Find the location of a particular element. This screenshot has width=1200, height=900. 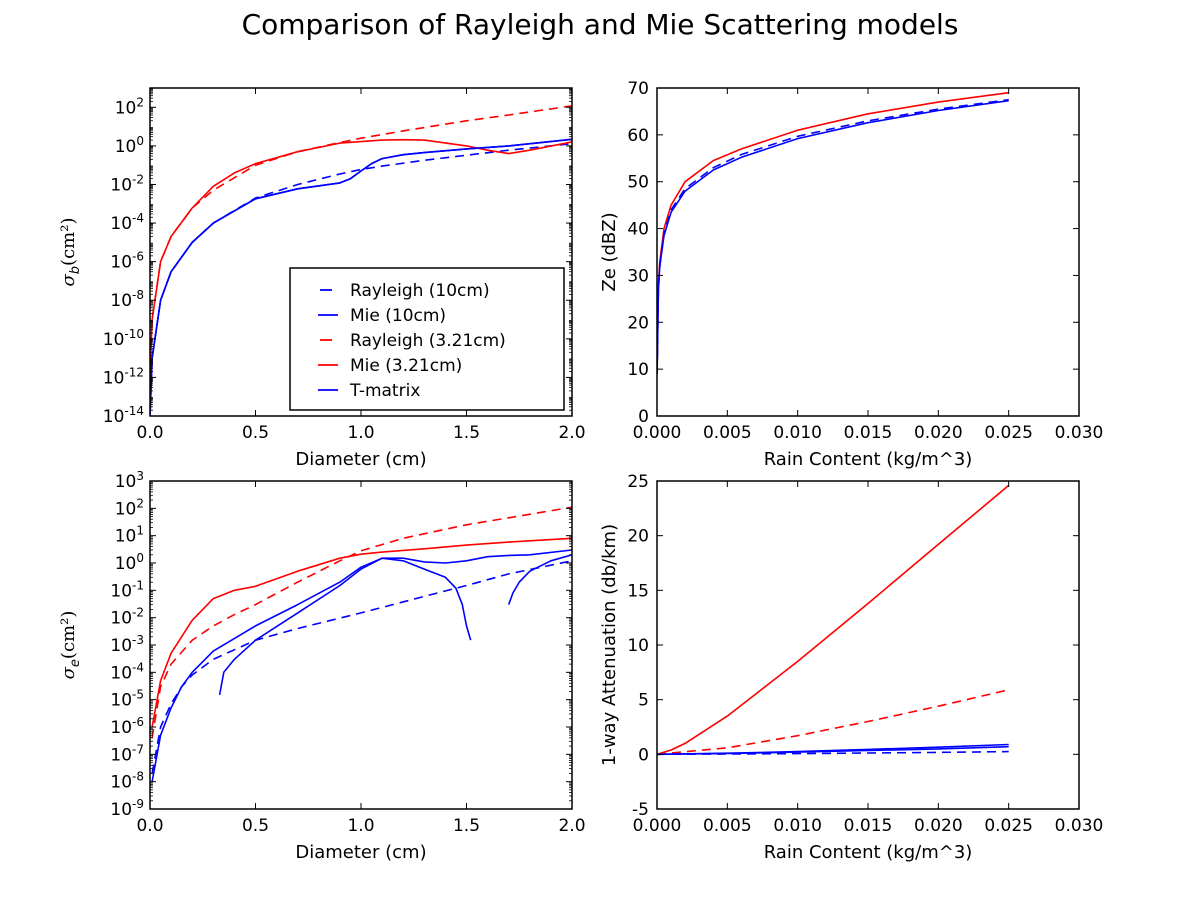

x-tick-label: 1.5 is located at coordinates (466, 433).